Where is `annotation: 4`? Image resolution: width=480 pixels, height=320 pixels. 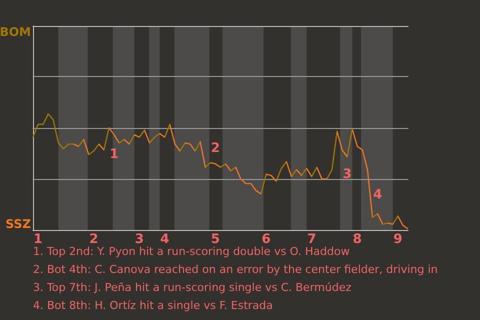 annotation: 4 is located at coordinates (377, 195).